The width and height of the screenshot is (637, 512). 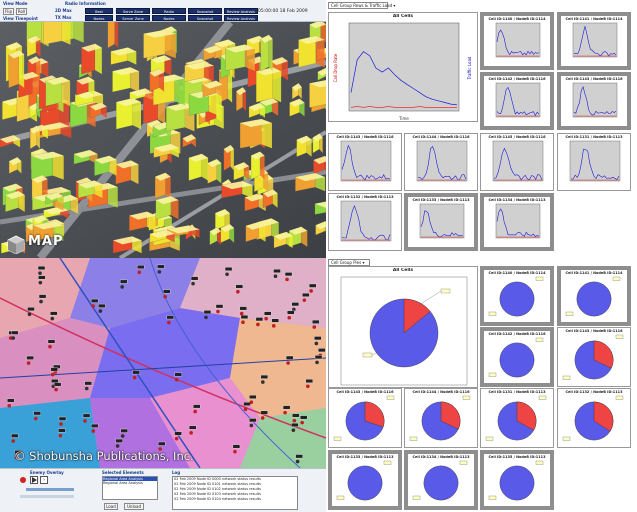 What do you see at coordinates (517, 200) in the screenshot?
I see `cell-chart-title: Cell ID:1134 / NodeB ID:1113` at bounding box center [517, 200].